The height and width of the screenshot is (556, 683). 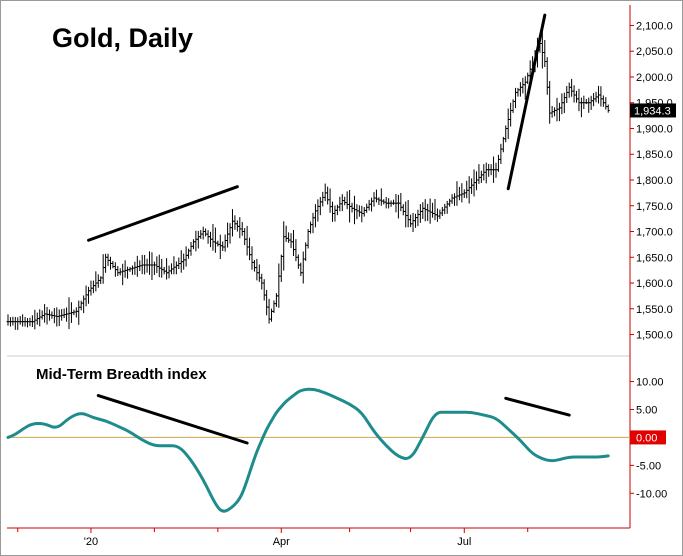 What do you see at coordinates (654, 52) in the screenshot?
I see `price-y-tick-label: 2,050.0` at bounding box center [654, 52].